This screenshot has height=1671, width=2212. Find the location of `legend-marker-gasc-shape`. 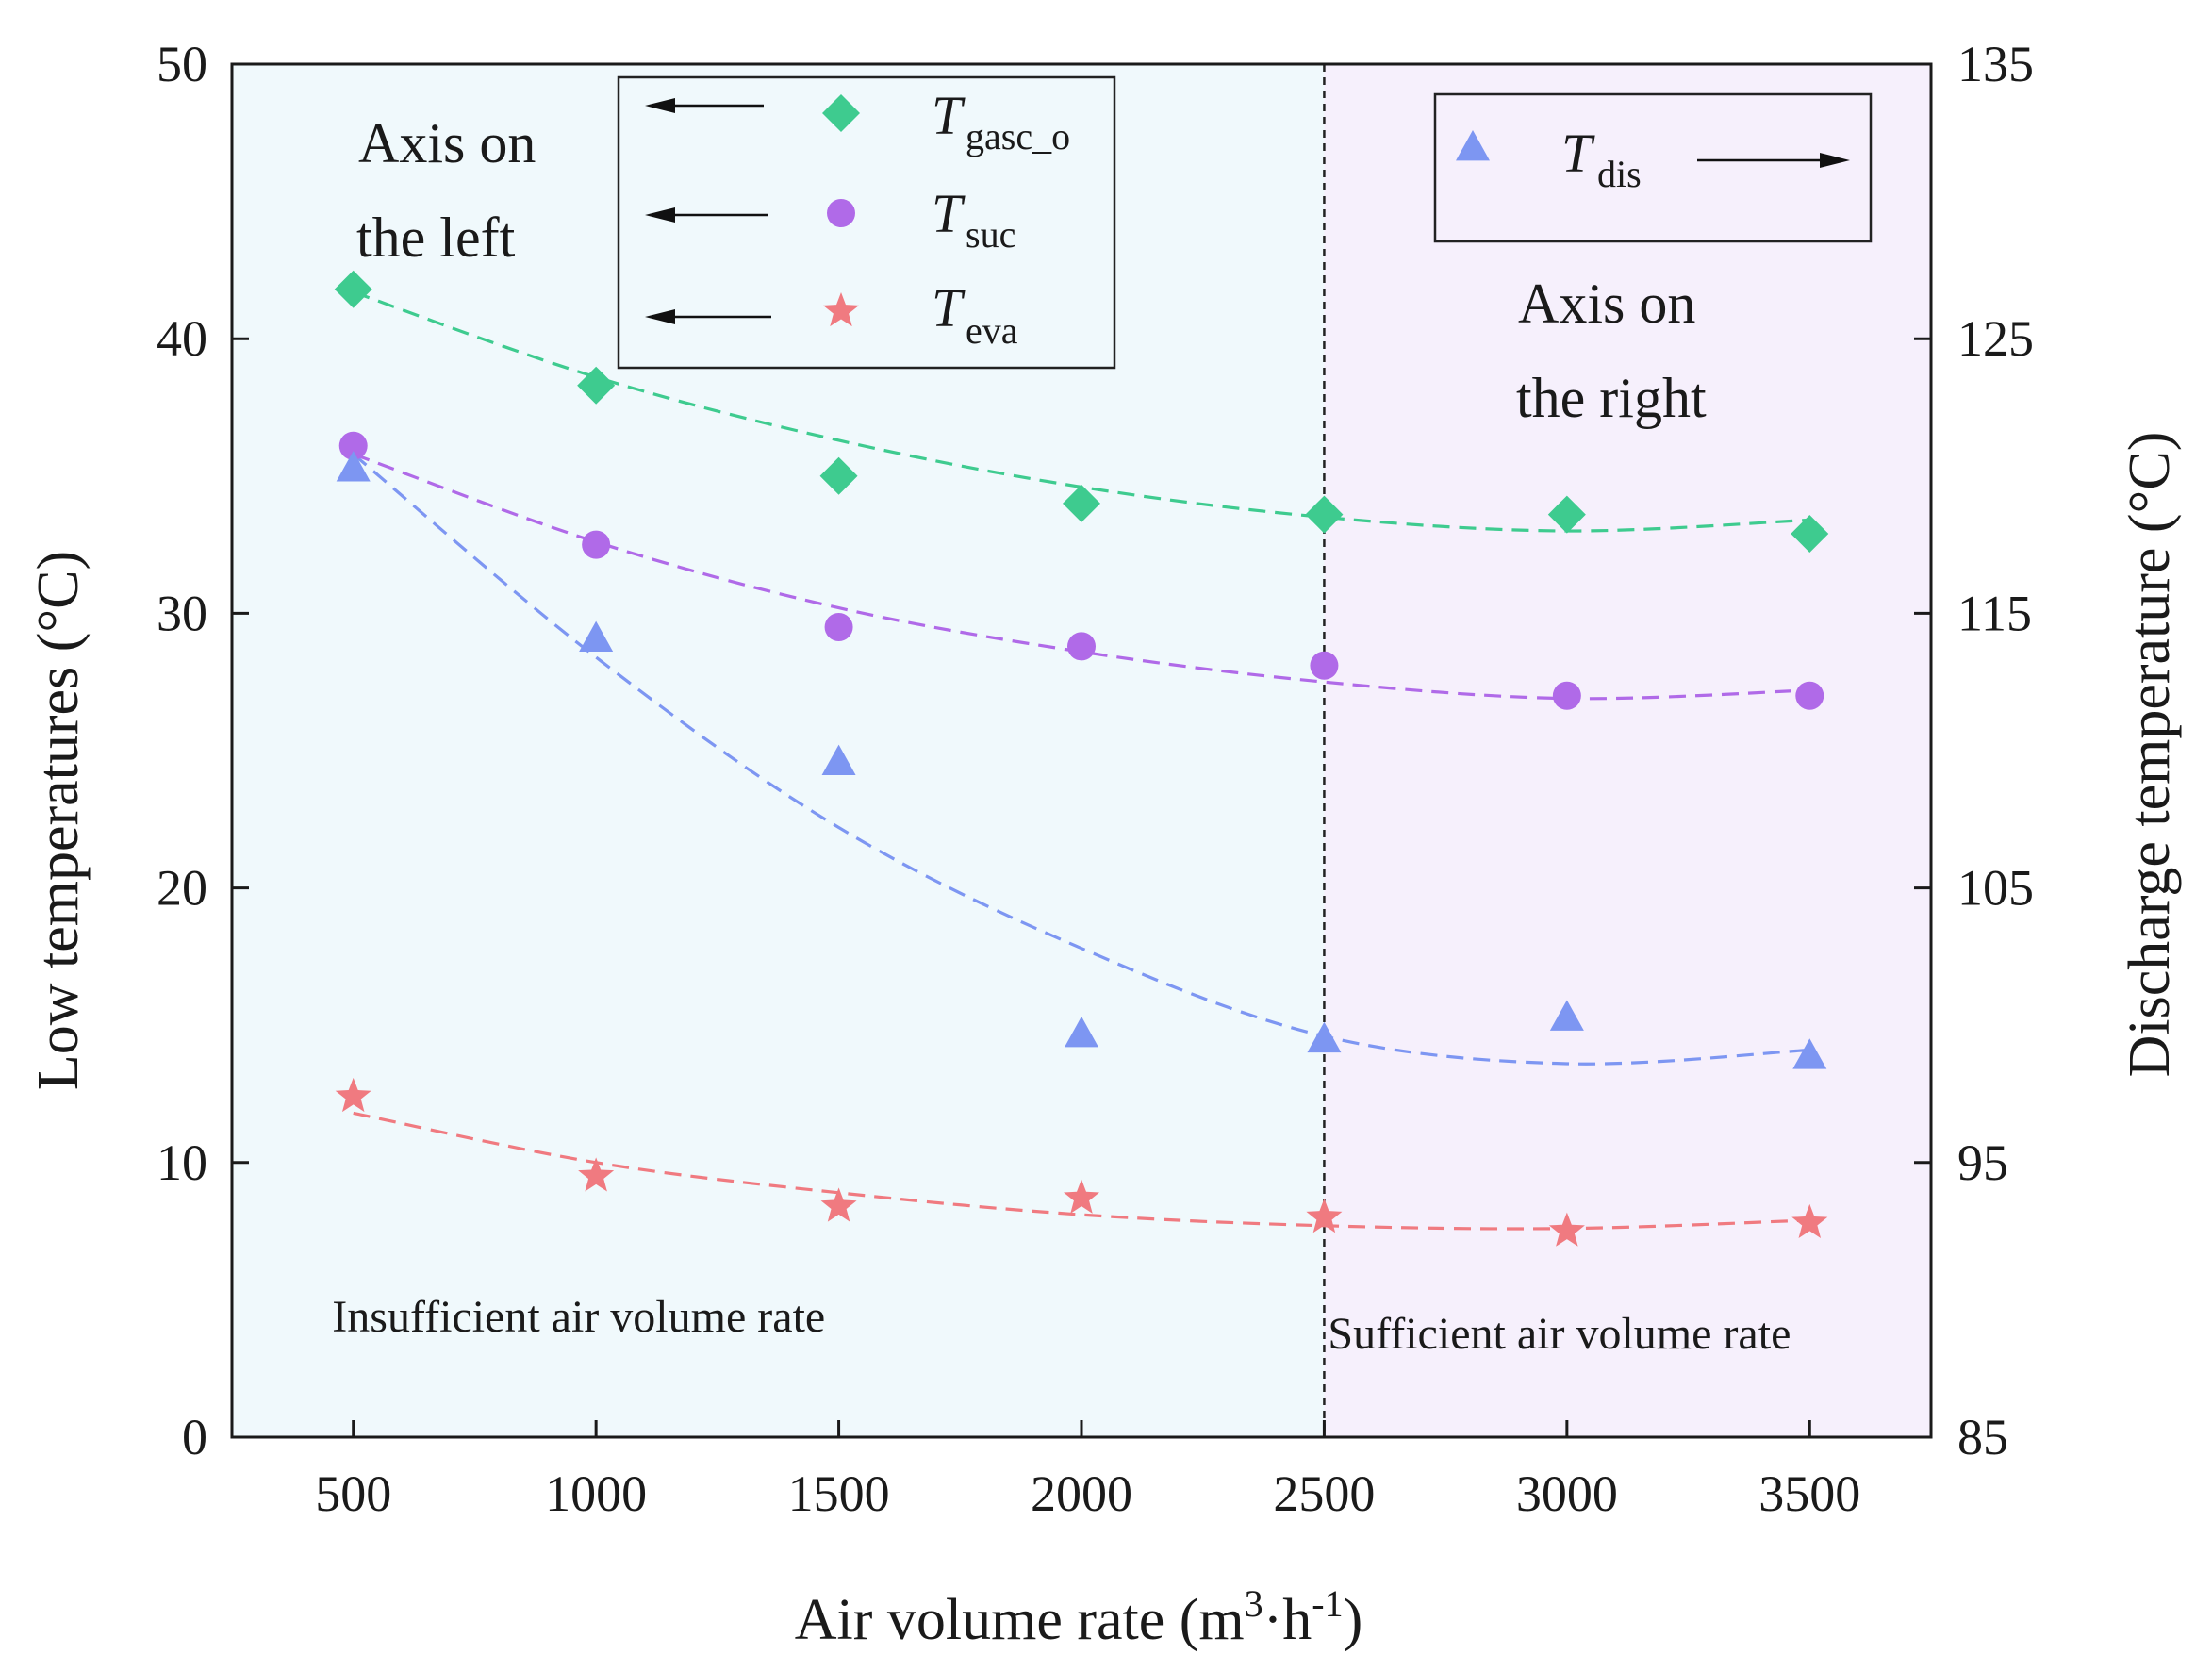

legend-marker-gasc-shape is located at coordinates (841, 113).